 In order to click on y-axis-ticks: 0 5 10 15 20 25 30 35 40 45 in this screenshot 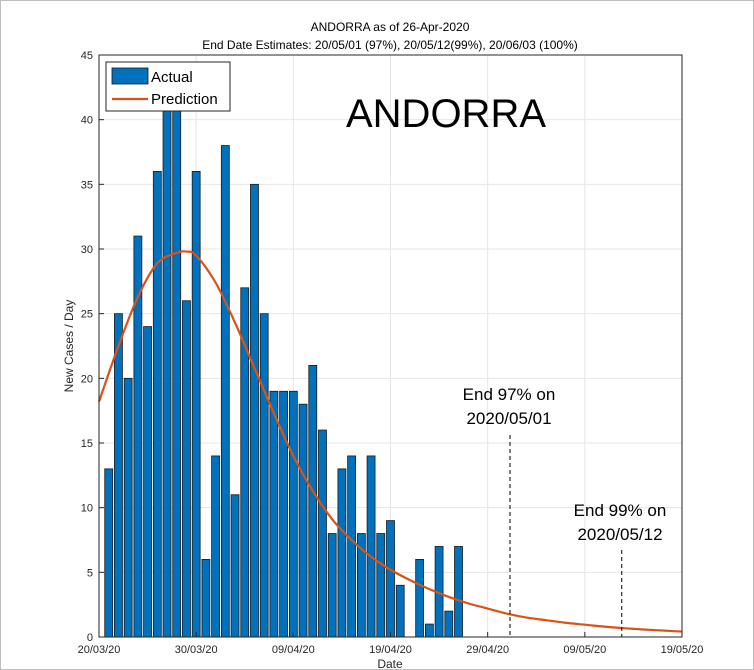, I will do `click(92, 347)`.